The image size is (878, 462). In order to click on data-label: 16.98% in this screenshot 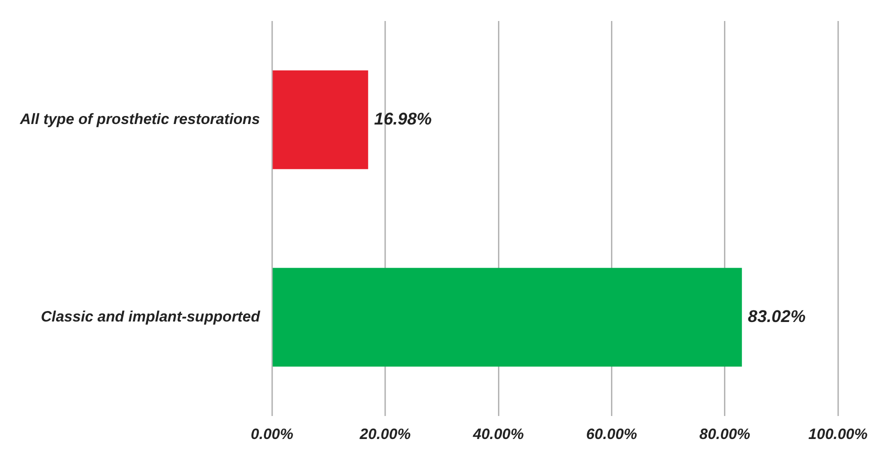, I will do `click(403, 118)`.